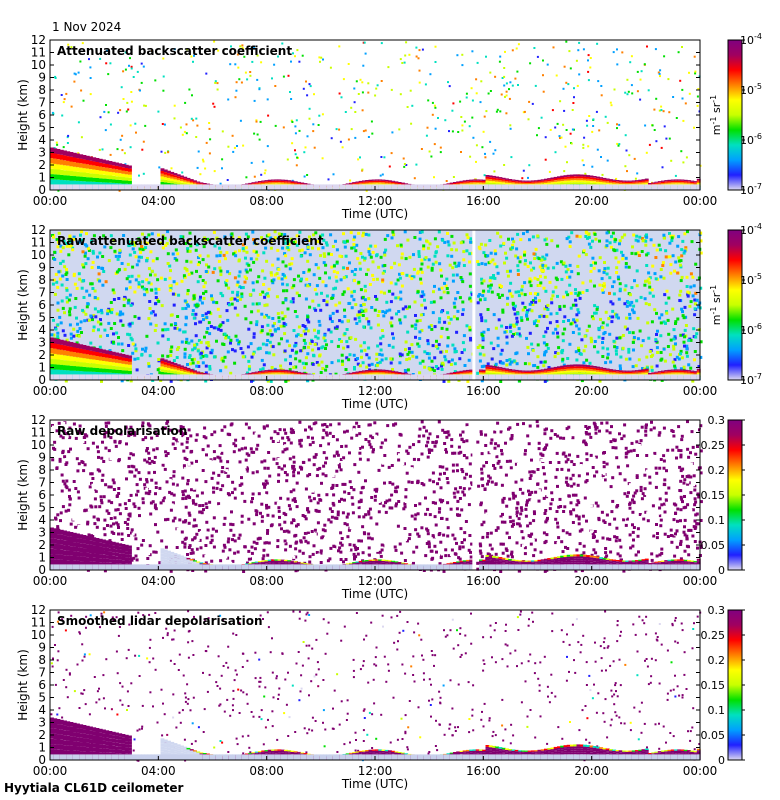  Describe the element at coordinates (751, 379) in the screenshot. I see `colorbar-tick-label: 10⁻⁷` at that location.